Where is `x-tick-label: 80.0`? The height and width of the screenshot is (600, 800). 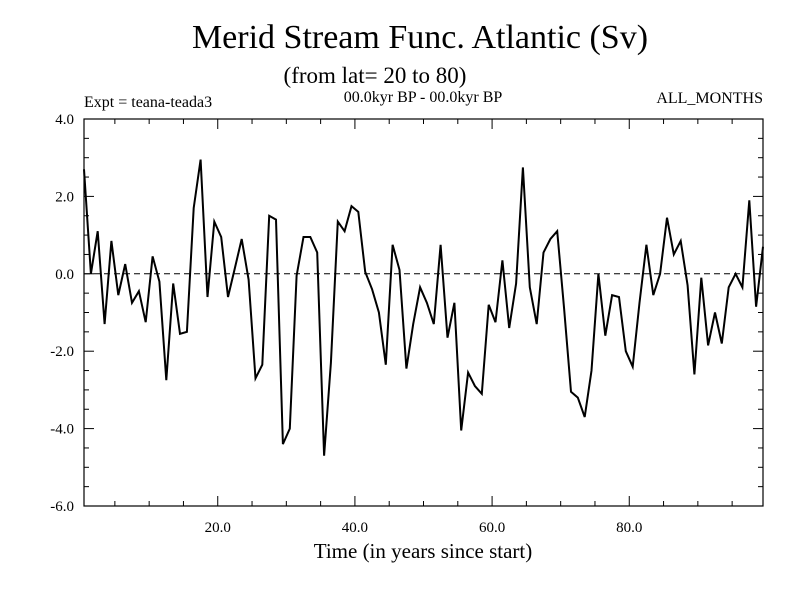
x-tick-label: 80.0 is located at coordinates (629, 528).